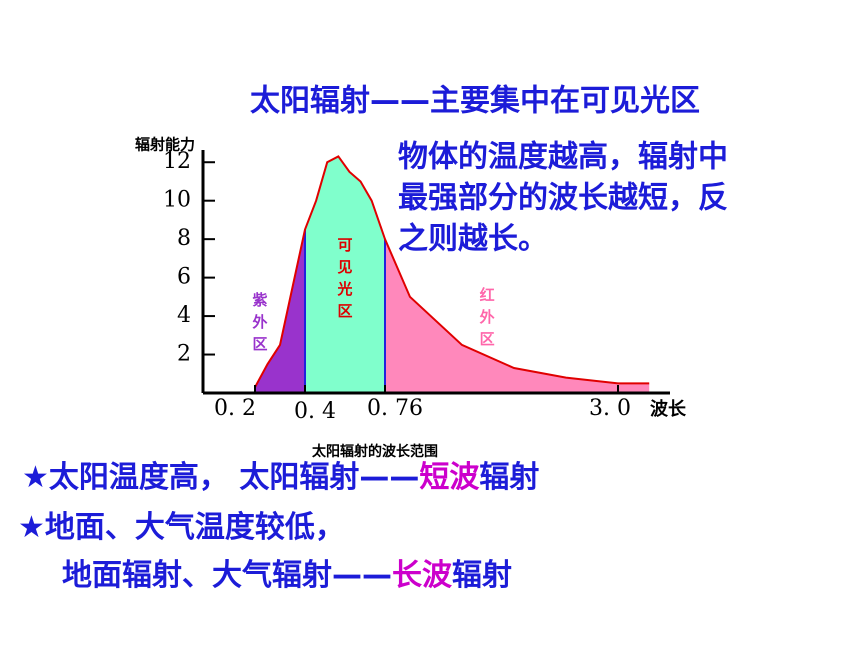  What do you see at coordinates (473, 239) in the screenshot?
I see `note-line: 之则越长。` at bounding box center [473, 239].